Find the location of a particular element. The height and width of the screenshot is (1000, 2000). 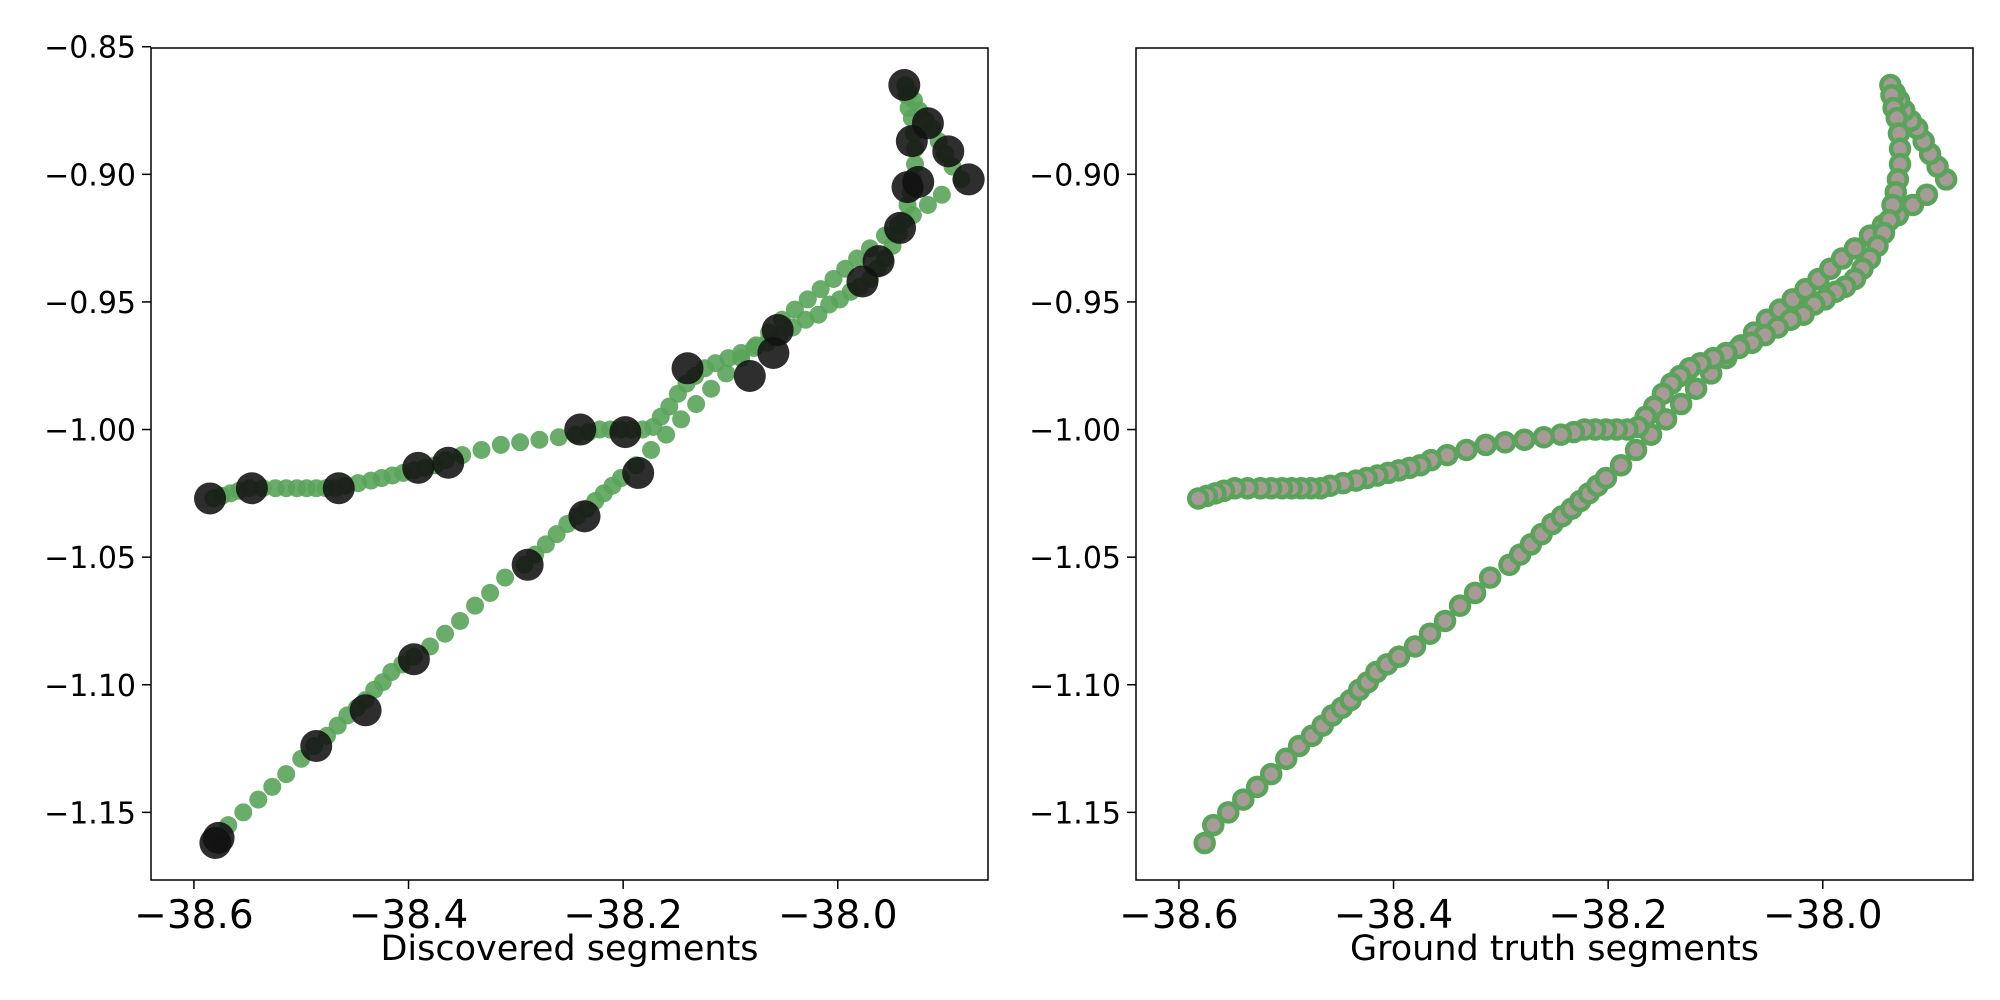

x-axis-label: Ground truth segments is located at coordinates (1554, 949).